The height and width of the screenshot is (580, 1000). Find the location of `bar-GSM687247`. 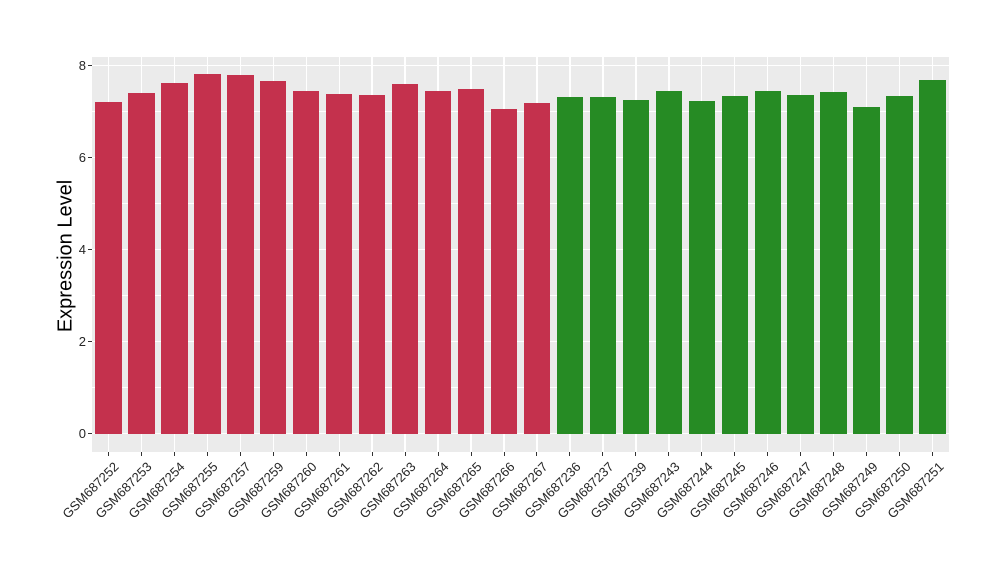

bar-GSM687247 is located at coordinates (800, 264).